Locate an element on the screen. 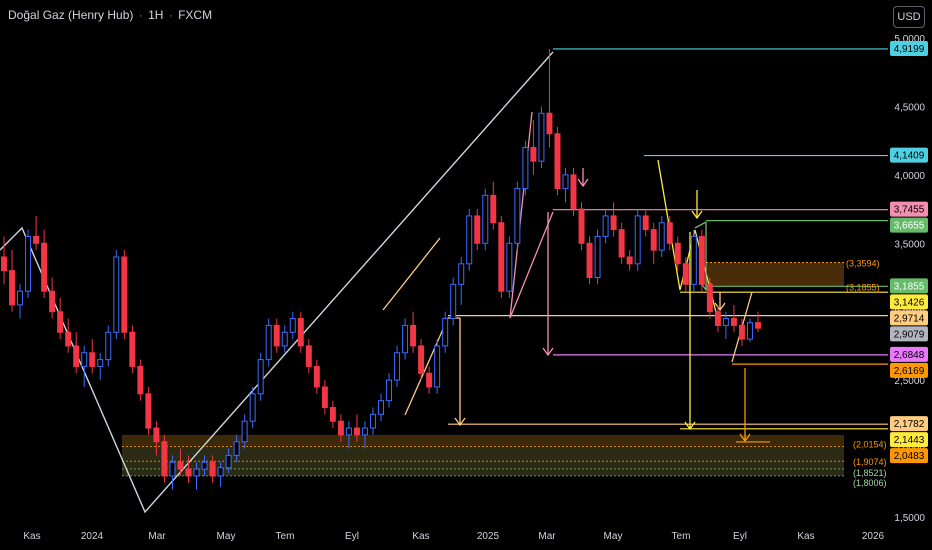 Image resolution: width=932 pixels, height=550 pixels. wave-leg-pink-up is located at coordinates (521, 215).